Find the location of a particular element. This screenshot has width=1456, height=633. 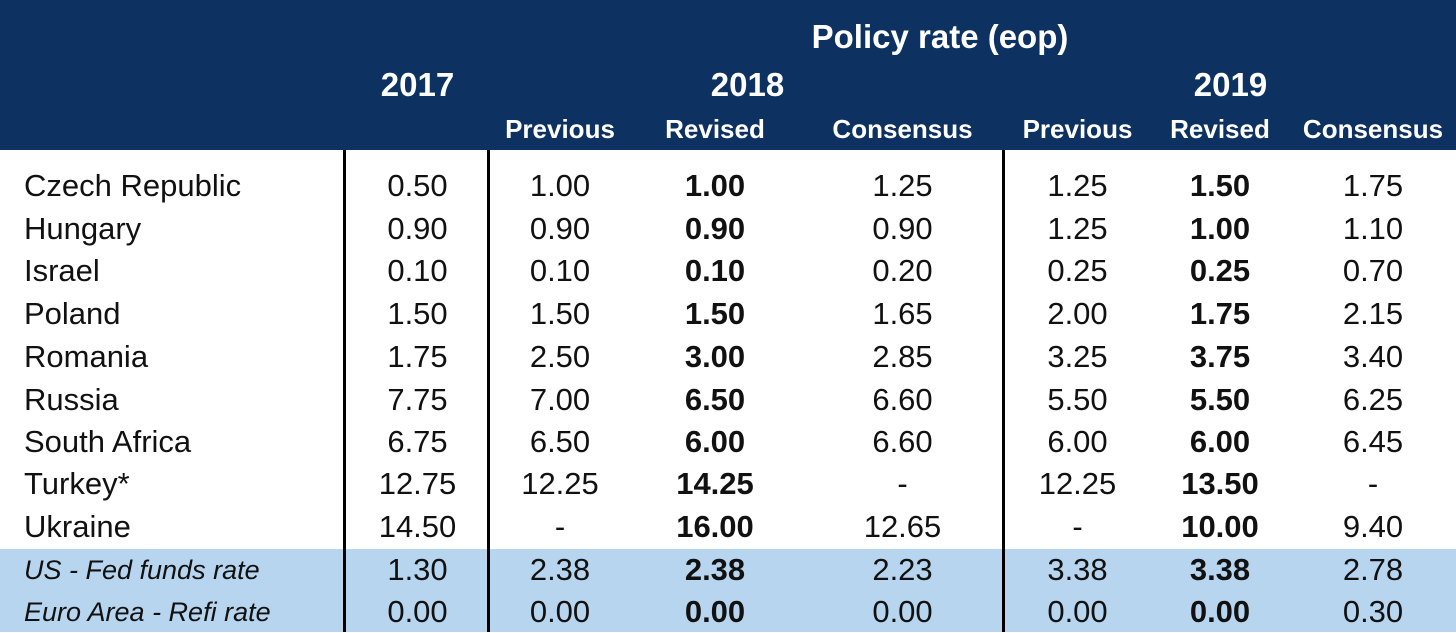

table-row: Russia 7.75 7.00 6.50 6.60 5.50 5.50 6.25 is located at coordinates (728, 400).